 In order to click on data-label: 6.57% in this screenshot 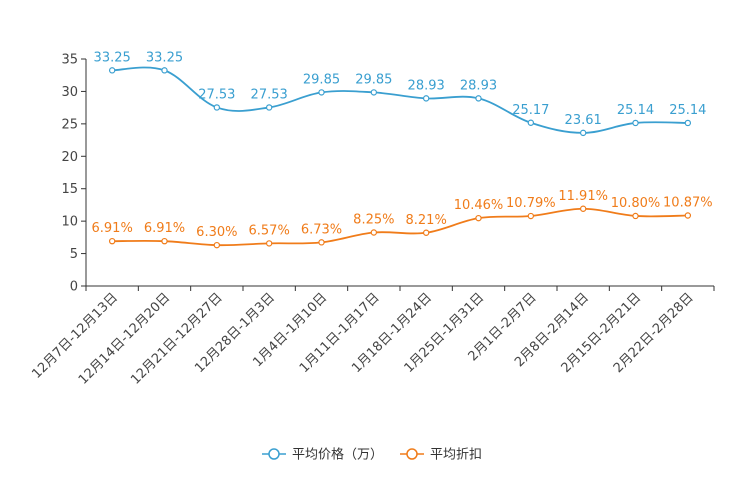, I will do `click(269, 230)`.